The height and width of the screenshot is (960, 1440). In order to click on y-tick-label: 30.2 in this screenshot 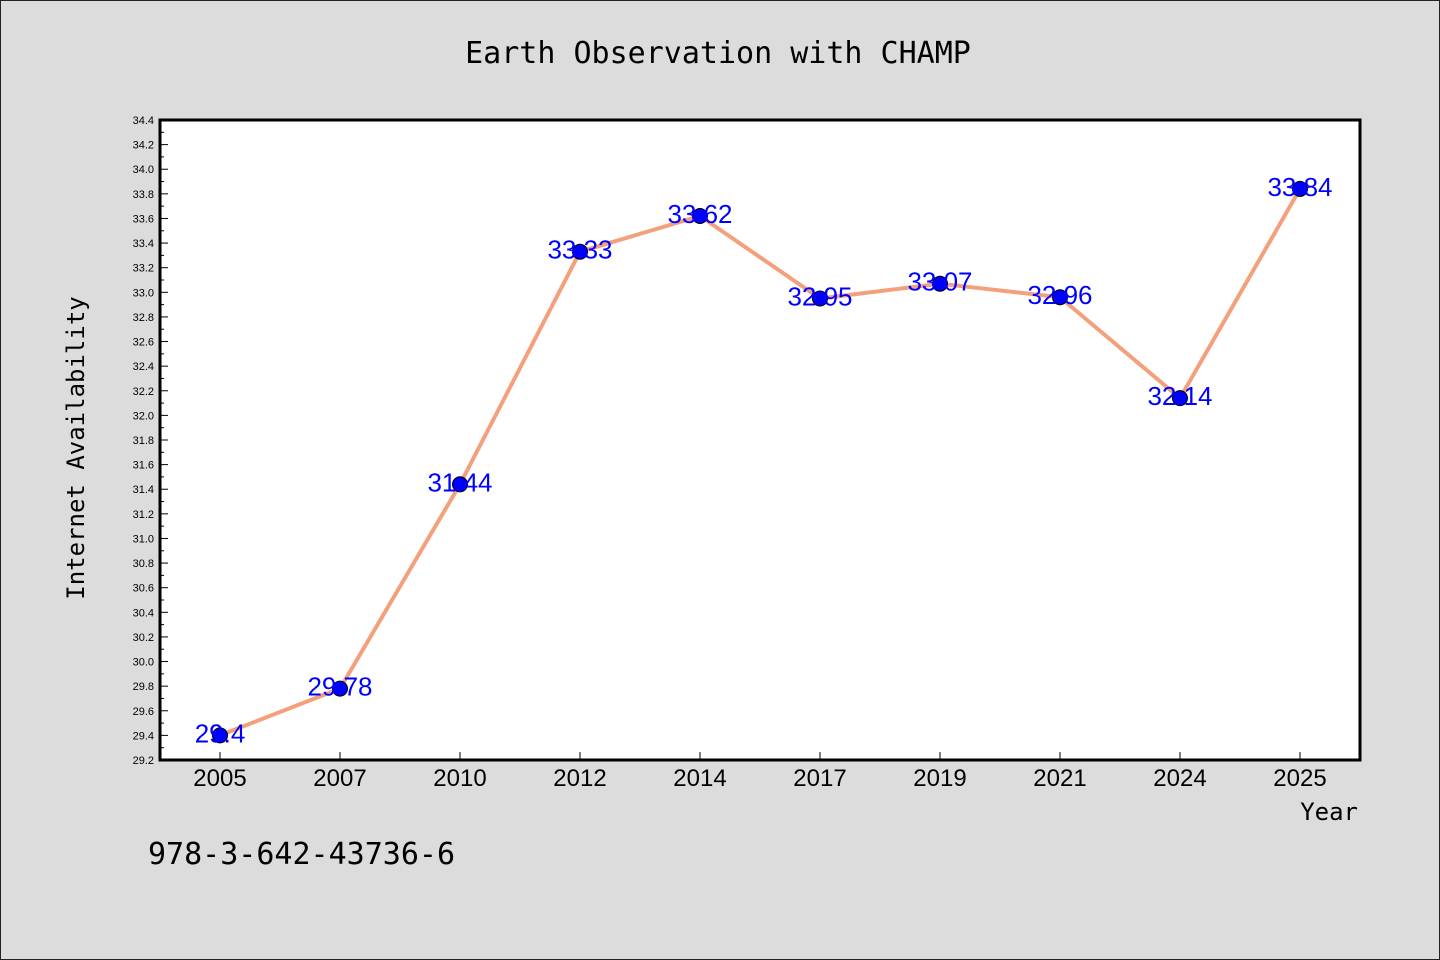, I will do `click(143, 638)`.